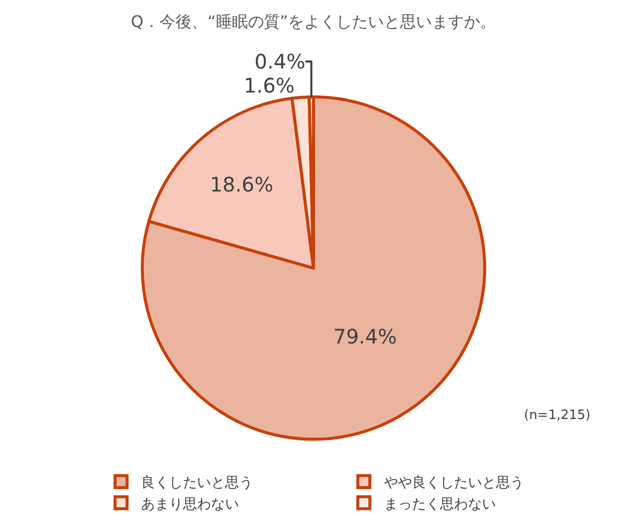  Describe the element at coordinates (440, 504) in the screenshot. I see `legend-label: まったく思わない` at that location.